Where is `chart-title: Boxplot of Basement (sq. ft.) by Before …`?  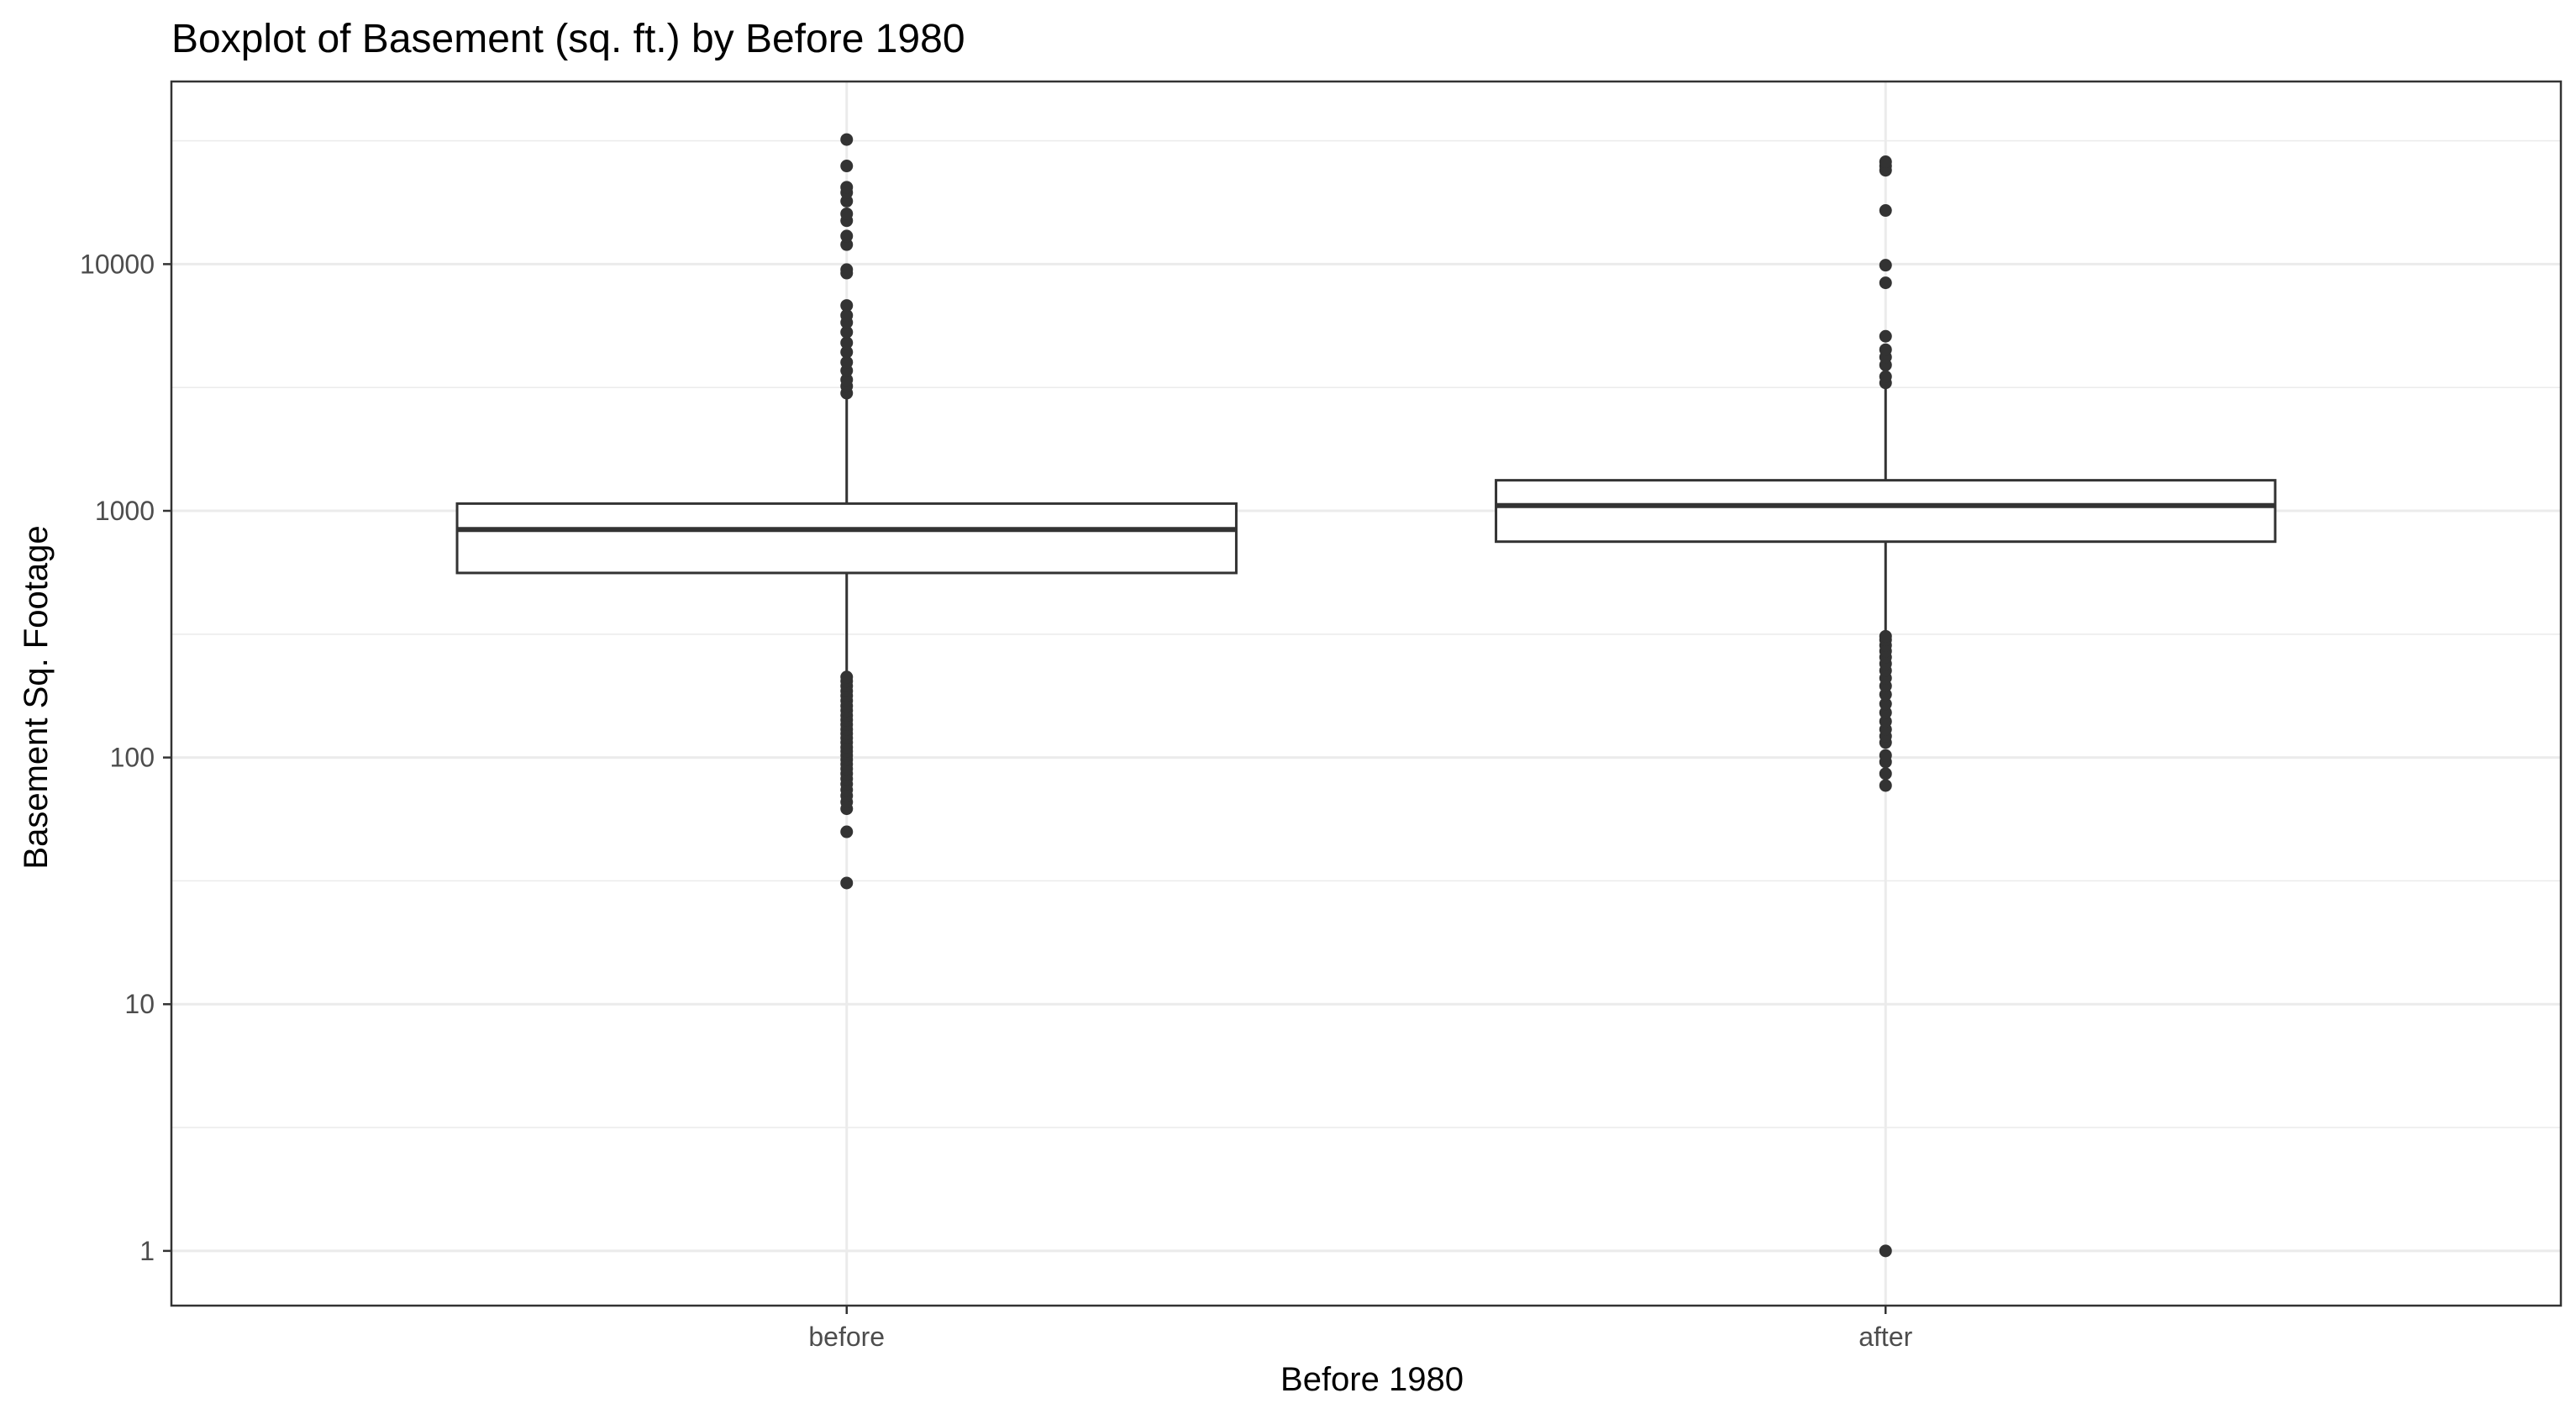
chart-title: Boxplot of Basement (sq. ft.) by Before … is located at coordinates (568, 39).